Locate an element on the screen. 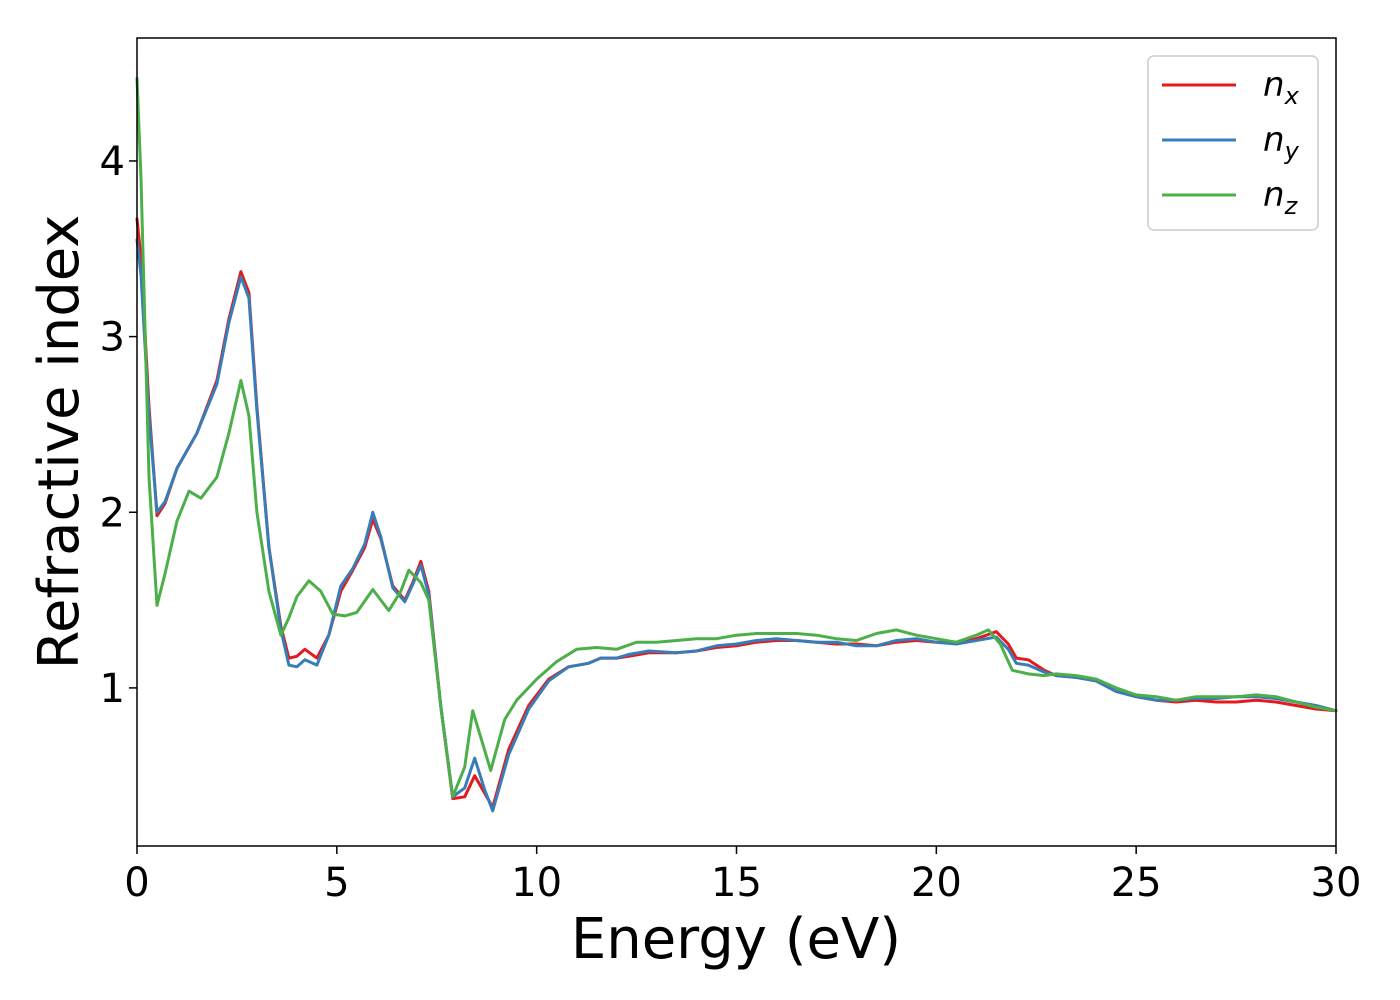  legend-label-nz: nz is located at coordinates (1281, 197).